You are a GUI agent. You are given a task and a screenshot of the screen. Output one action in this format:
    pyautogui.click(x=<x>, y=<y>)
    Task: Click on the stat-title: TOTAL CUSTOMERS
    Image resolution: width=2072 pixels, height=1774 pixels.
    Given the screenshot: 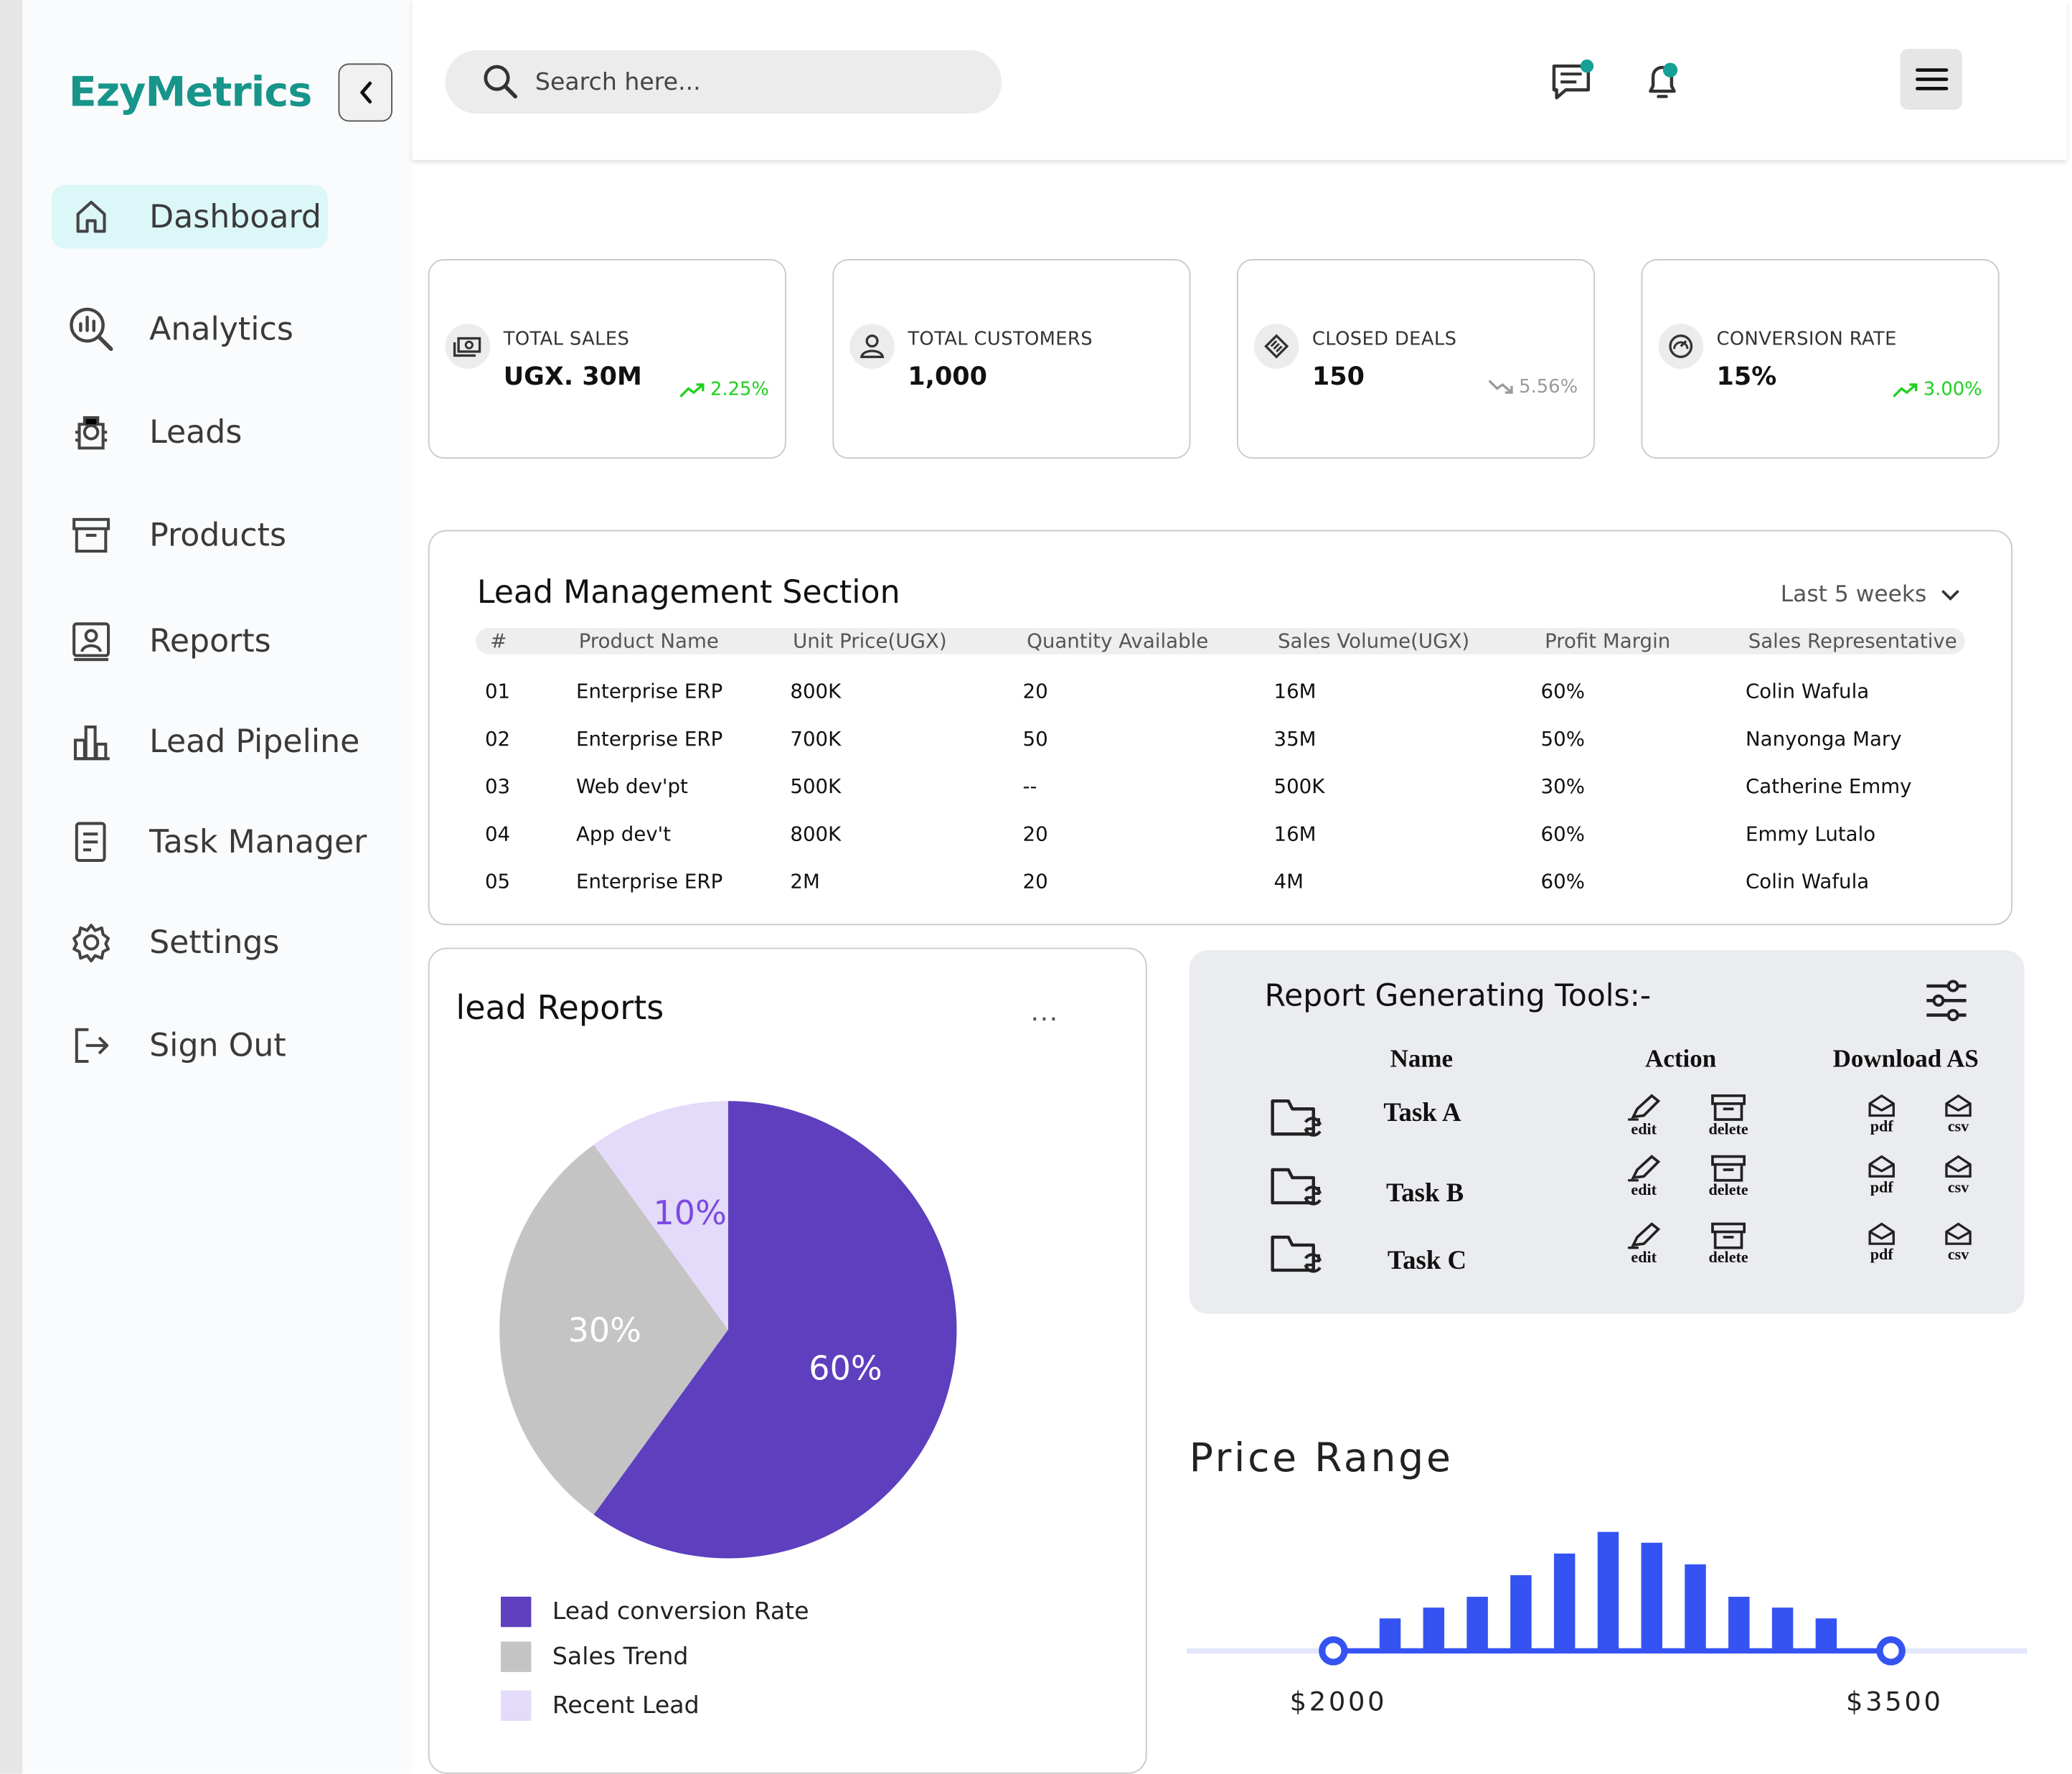 What is the action you would take?
    pyautogui.click(x=1001, y=340)
    